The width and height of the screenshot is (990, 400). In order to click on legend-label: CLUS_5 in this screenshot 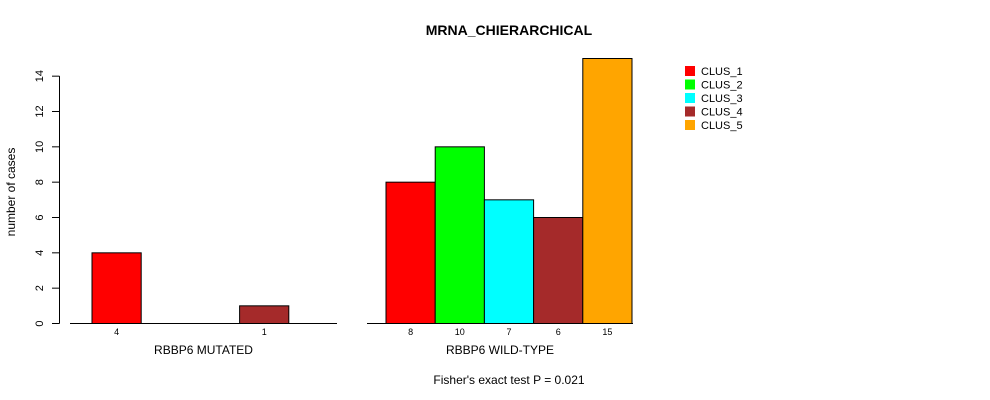, I will do `click(722, 126)`.